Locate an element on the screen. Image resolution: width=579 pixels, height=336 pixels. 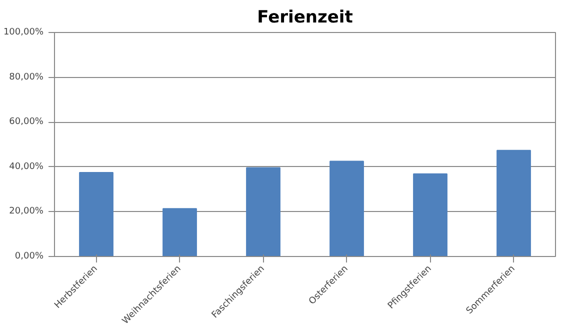
y-tick-label: 60,00% is located at coordinates (26, 122).